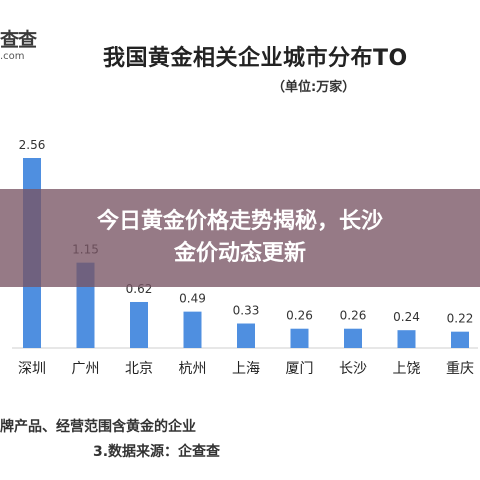  I want to click on category-label-5: 厦门, so click(300, 369).